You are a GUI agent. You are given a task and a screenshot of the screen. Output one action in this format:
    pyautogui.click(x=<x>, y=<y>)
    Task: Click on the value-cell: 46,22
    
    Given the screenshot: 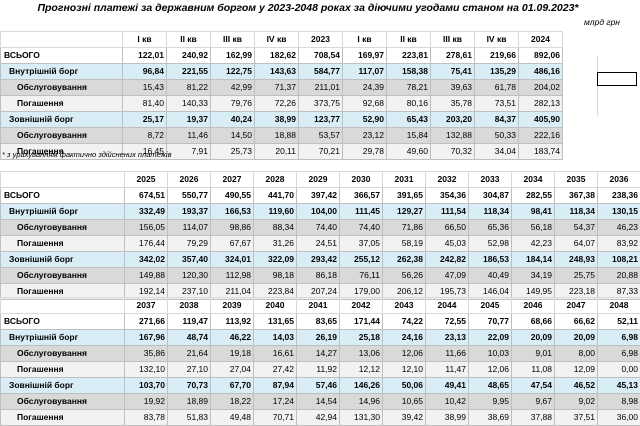 What is the action you would take?
    pyautogui.click(x=232, y=338)
    